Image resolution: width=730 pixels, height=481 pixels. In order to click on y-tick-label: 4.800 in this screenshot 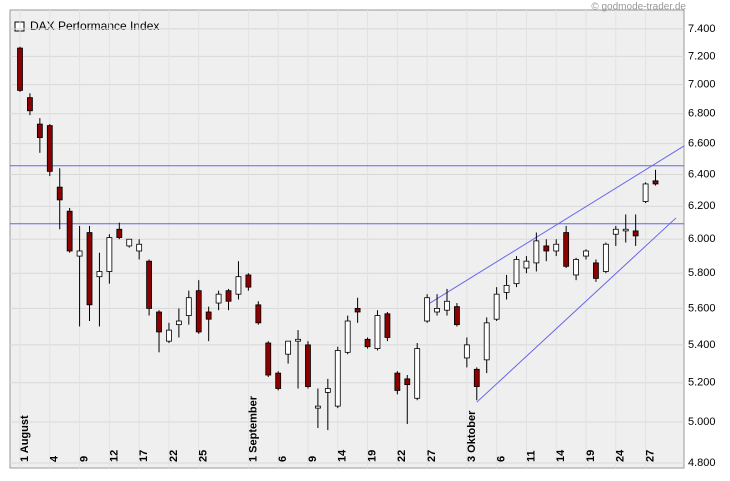, I will do `click(702, 463)`.